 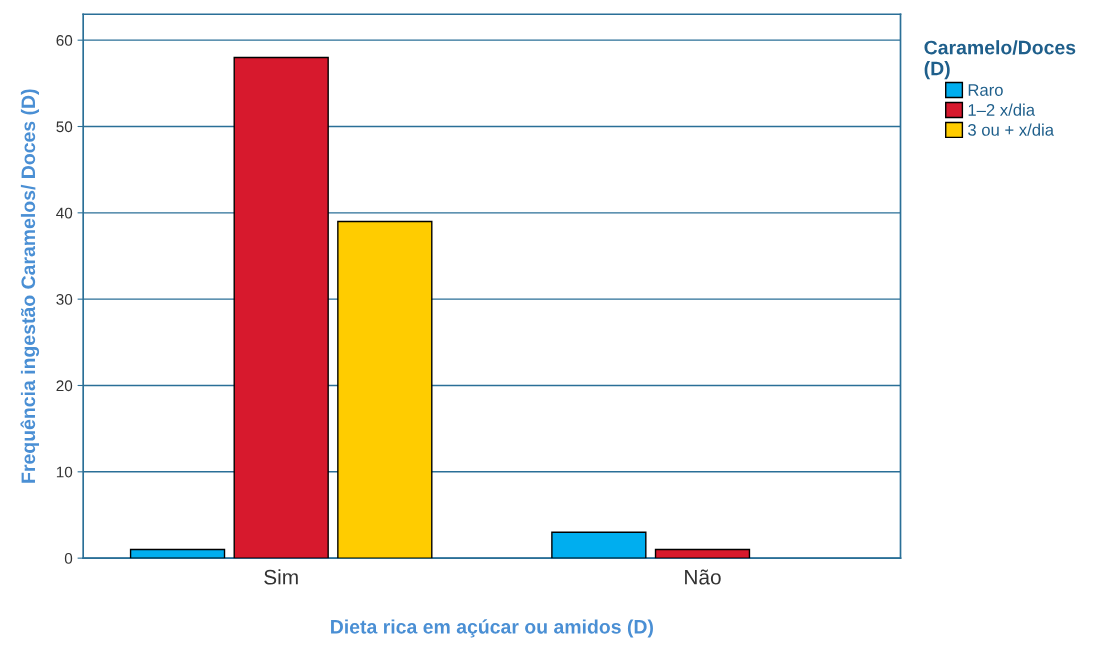 What do you see at coordinates (1011, 129) in the screenshot?
I see `legend-label: 3 ou + x/dia` at bounding box center [1011, 129].